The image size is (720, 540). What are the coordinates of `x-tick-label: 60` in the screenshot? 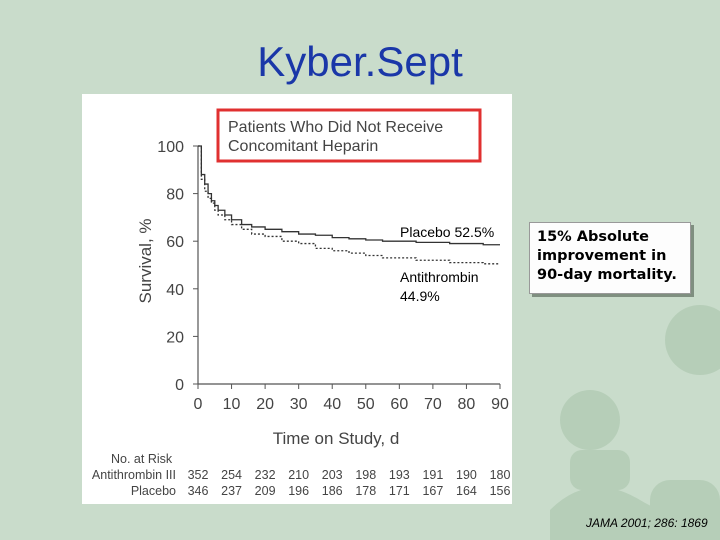 It's located at (399, 404).